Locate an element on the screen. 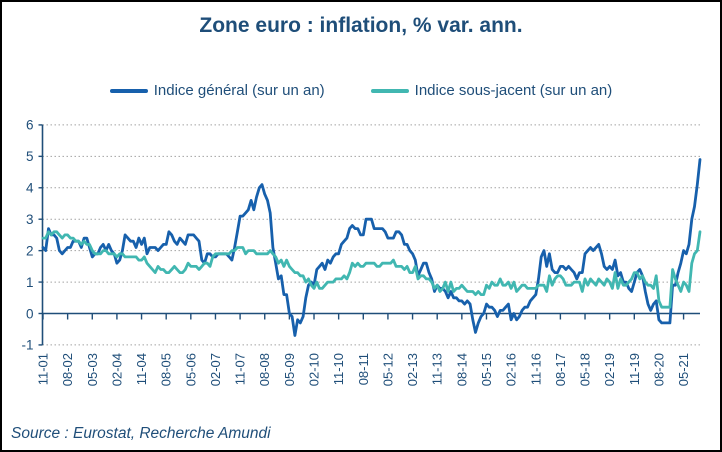 The width and height of the screenshot is (722, 452). x-axis-label: 08-05 is located at coordinates (166, 369).